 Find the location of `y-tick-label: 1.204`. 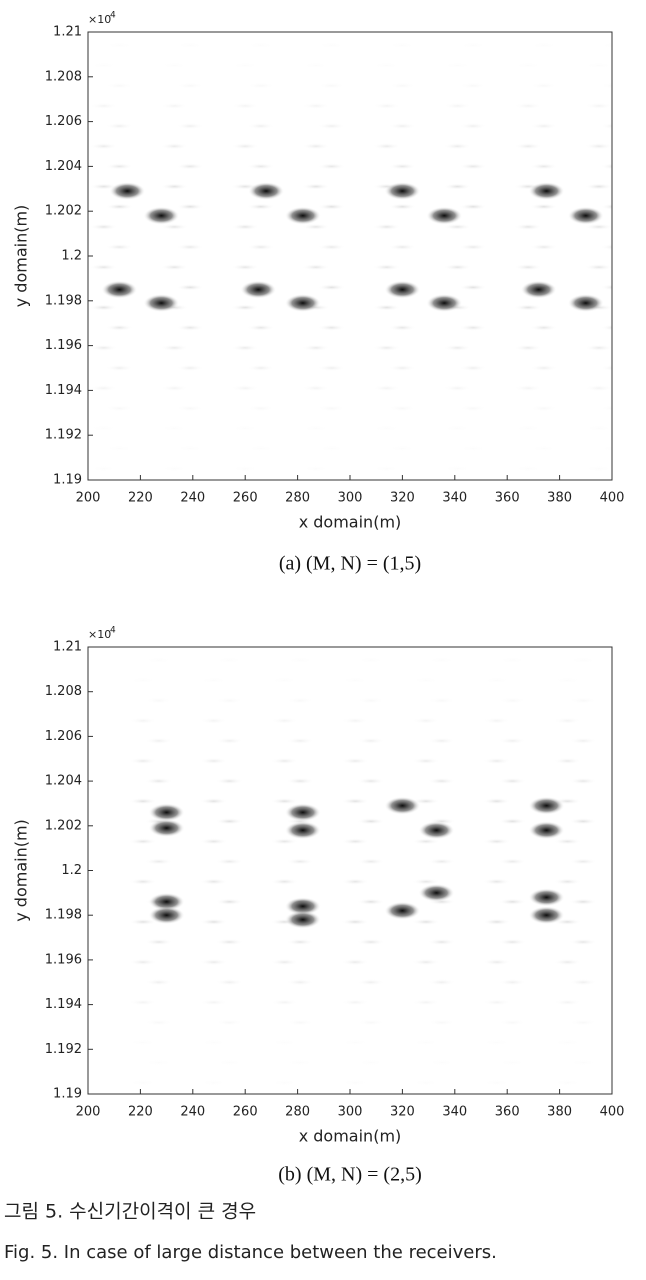

y-tick-label: 1.204 is located at coordinates (63, 166).